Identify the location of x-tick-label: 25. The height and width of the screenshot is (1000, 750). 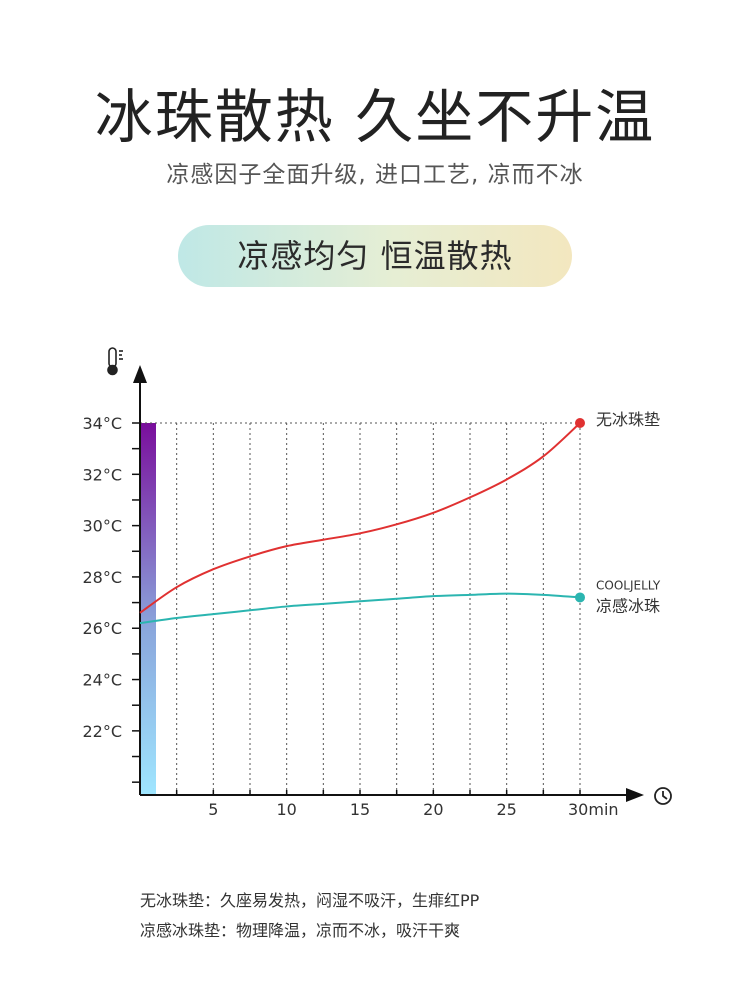
(506, 809).